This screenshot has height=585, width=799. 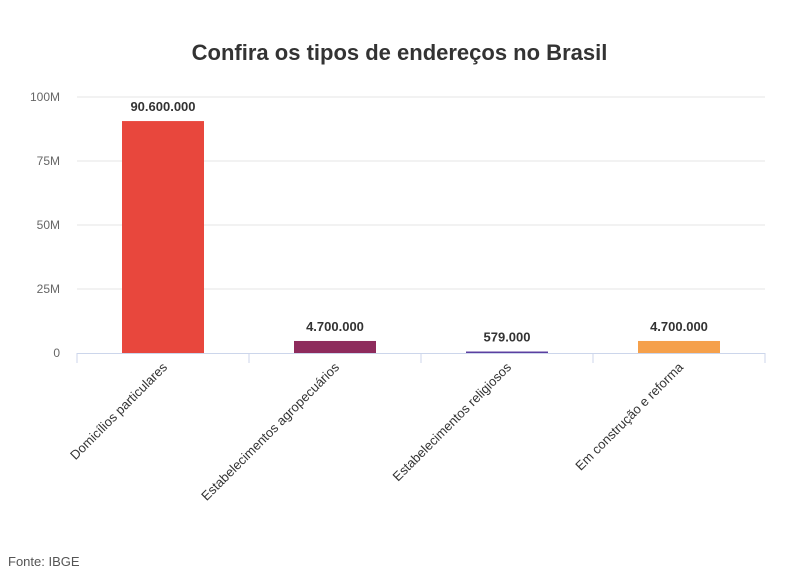 I want to click on data-label: 579.000, so click(x=507, y=337).